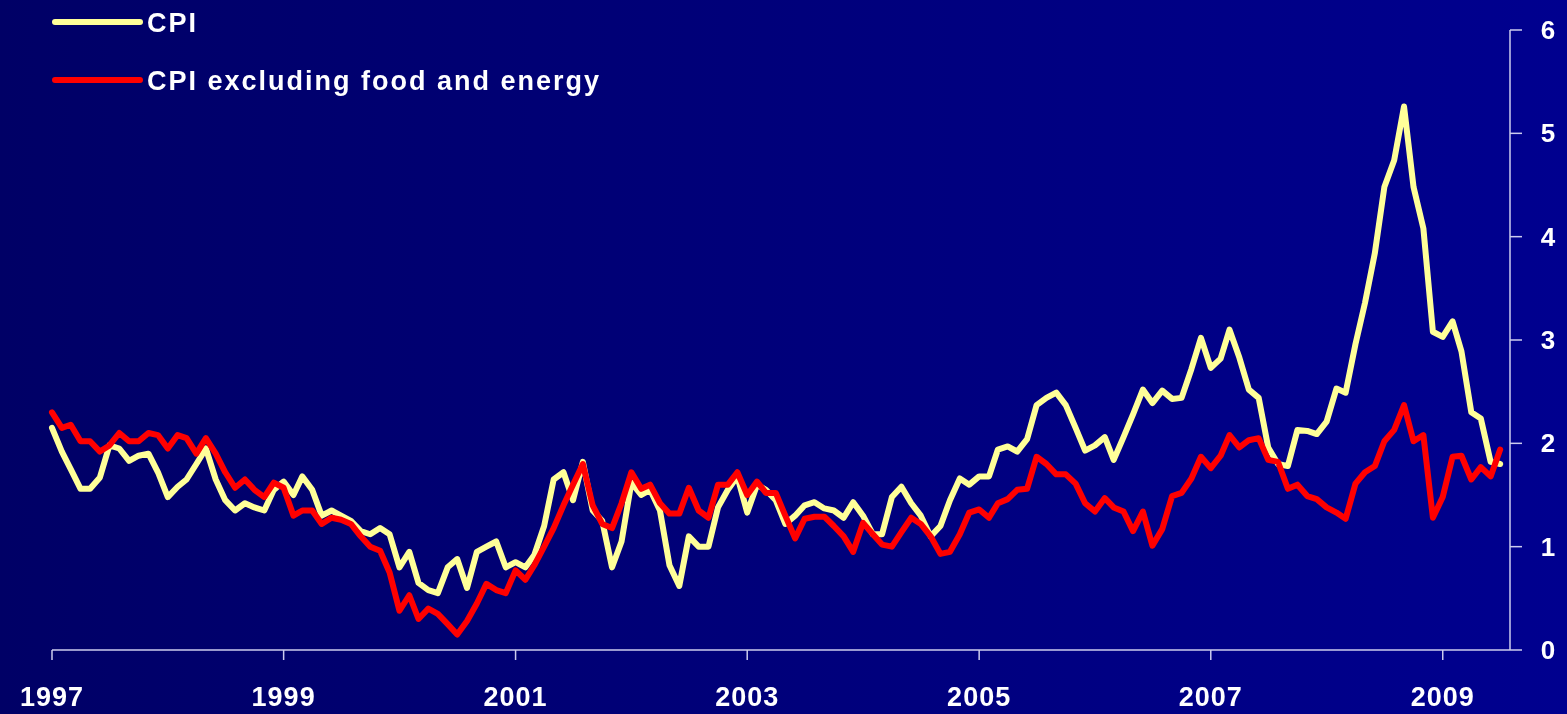  I want to click on x-tick-label: 2001, so click(515, 697).